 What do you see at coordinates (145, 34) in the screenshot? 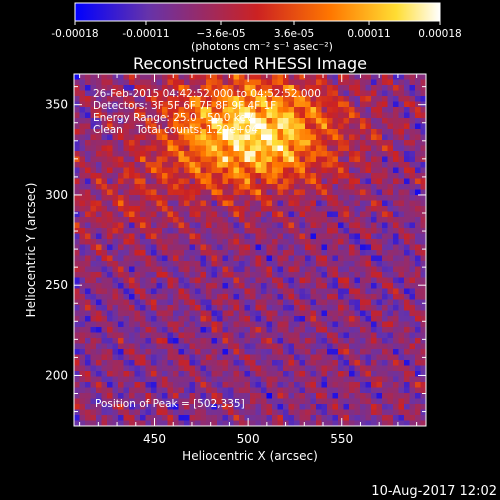
I see `colorbar-tick-label: -0.00011` at bounding box center [145, 34].